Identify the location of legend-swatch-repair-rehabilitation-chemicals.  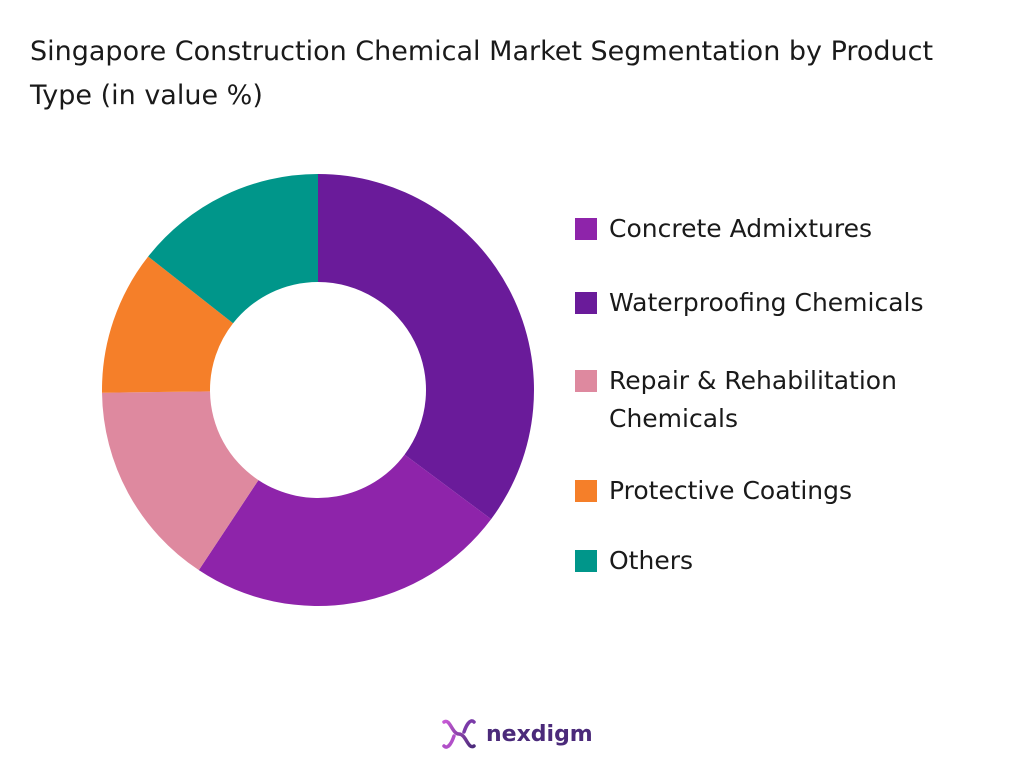
(586, 381).